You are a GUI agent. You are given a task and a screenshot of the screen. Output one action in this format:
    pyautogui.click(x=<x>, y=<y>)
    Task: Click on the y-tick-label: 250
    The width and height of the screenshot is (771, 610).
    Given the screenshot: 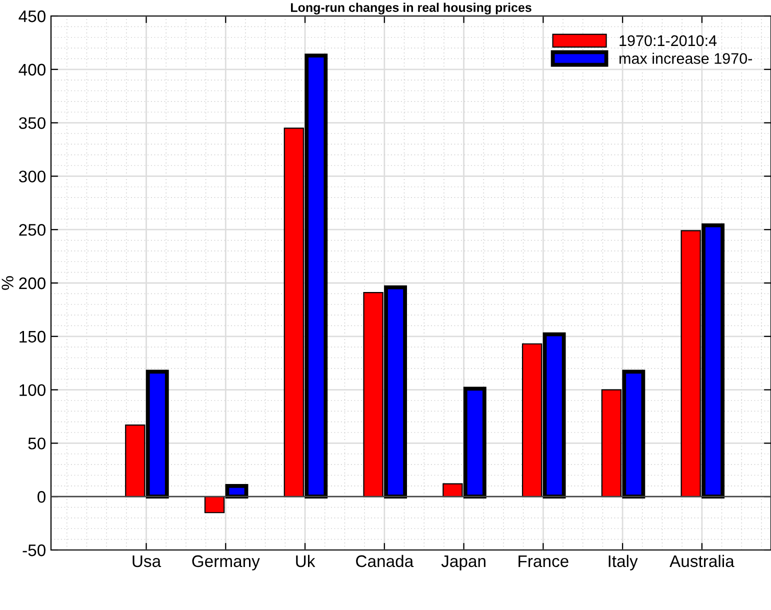 What is the action you would take?
    pyautogui.click(x=32, y=230)
    